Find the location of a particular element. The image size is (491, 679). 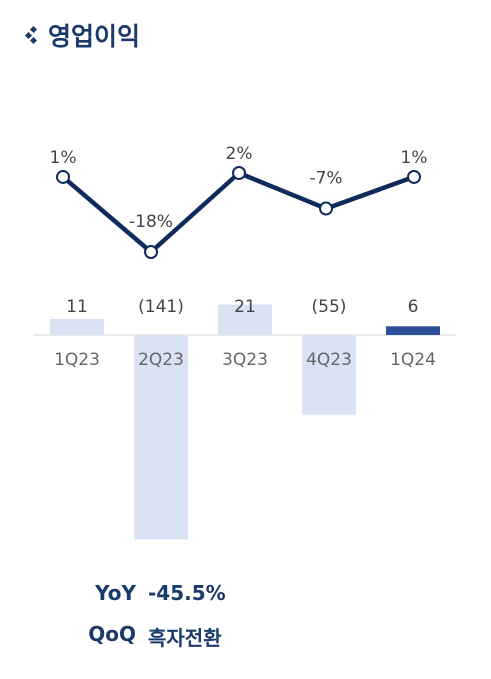

margin-label-4Q23: -7% is located at coordinates (325, 179).